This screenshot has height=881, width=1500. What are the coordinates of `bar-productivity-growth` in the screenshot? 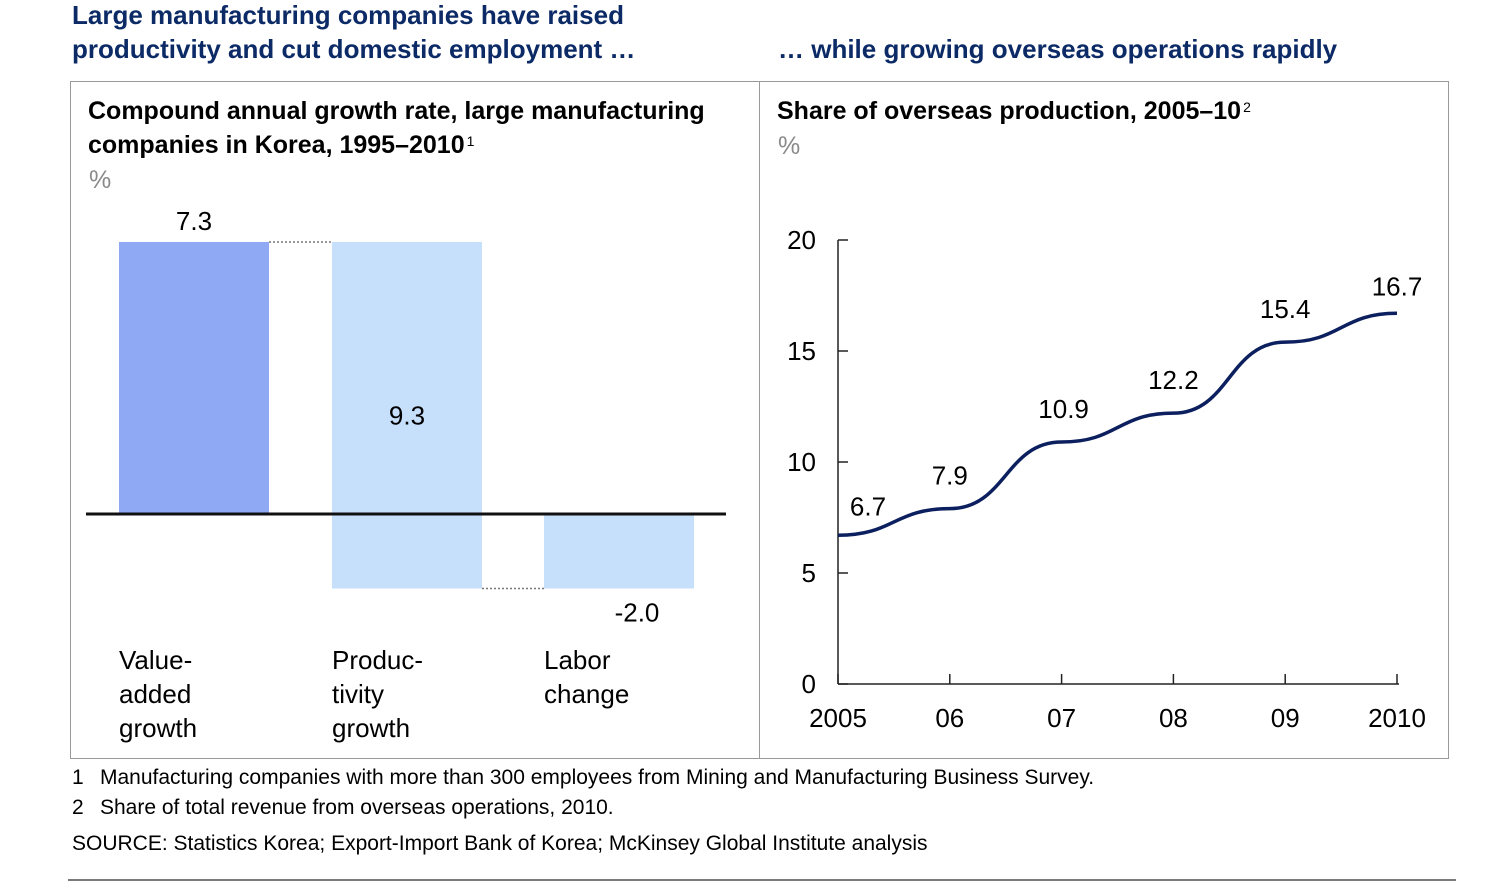 It's located at (407, 415).